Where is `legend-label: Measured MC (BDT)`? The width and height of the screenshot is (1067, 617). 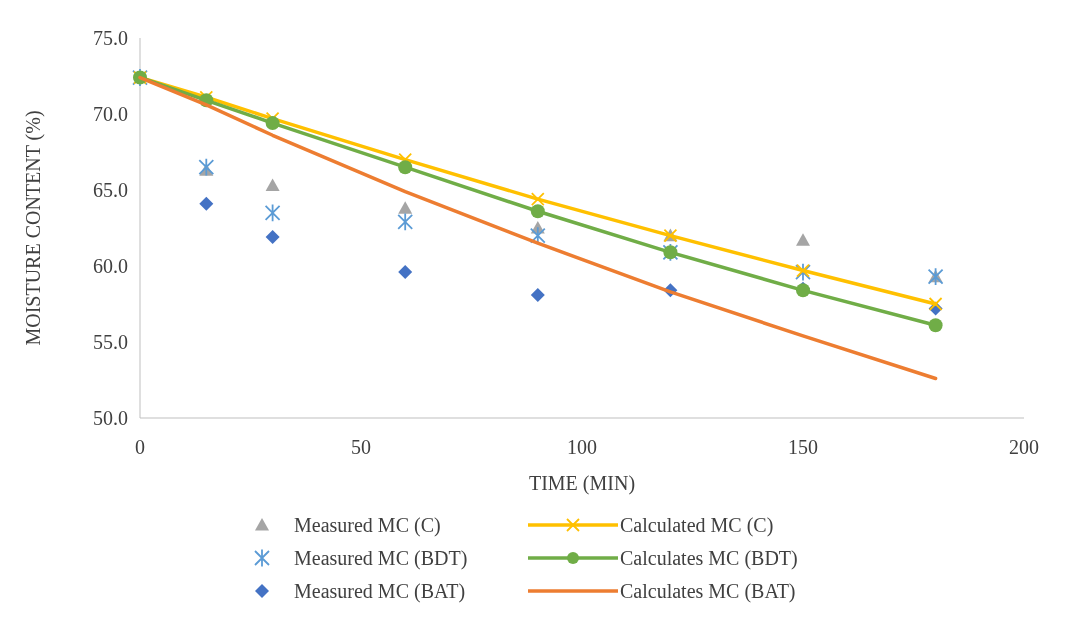
legend-label: Measured MC (BDT) is located at coordinates (381, 558).